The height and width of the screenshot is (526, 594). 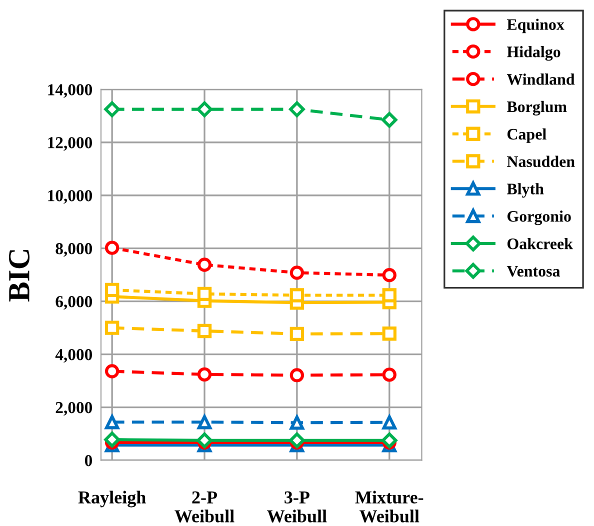 I want to click on y-tick-label: 2,000, so click(x=74, y=409).